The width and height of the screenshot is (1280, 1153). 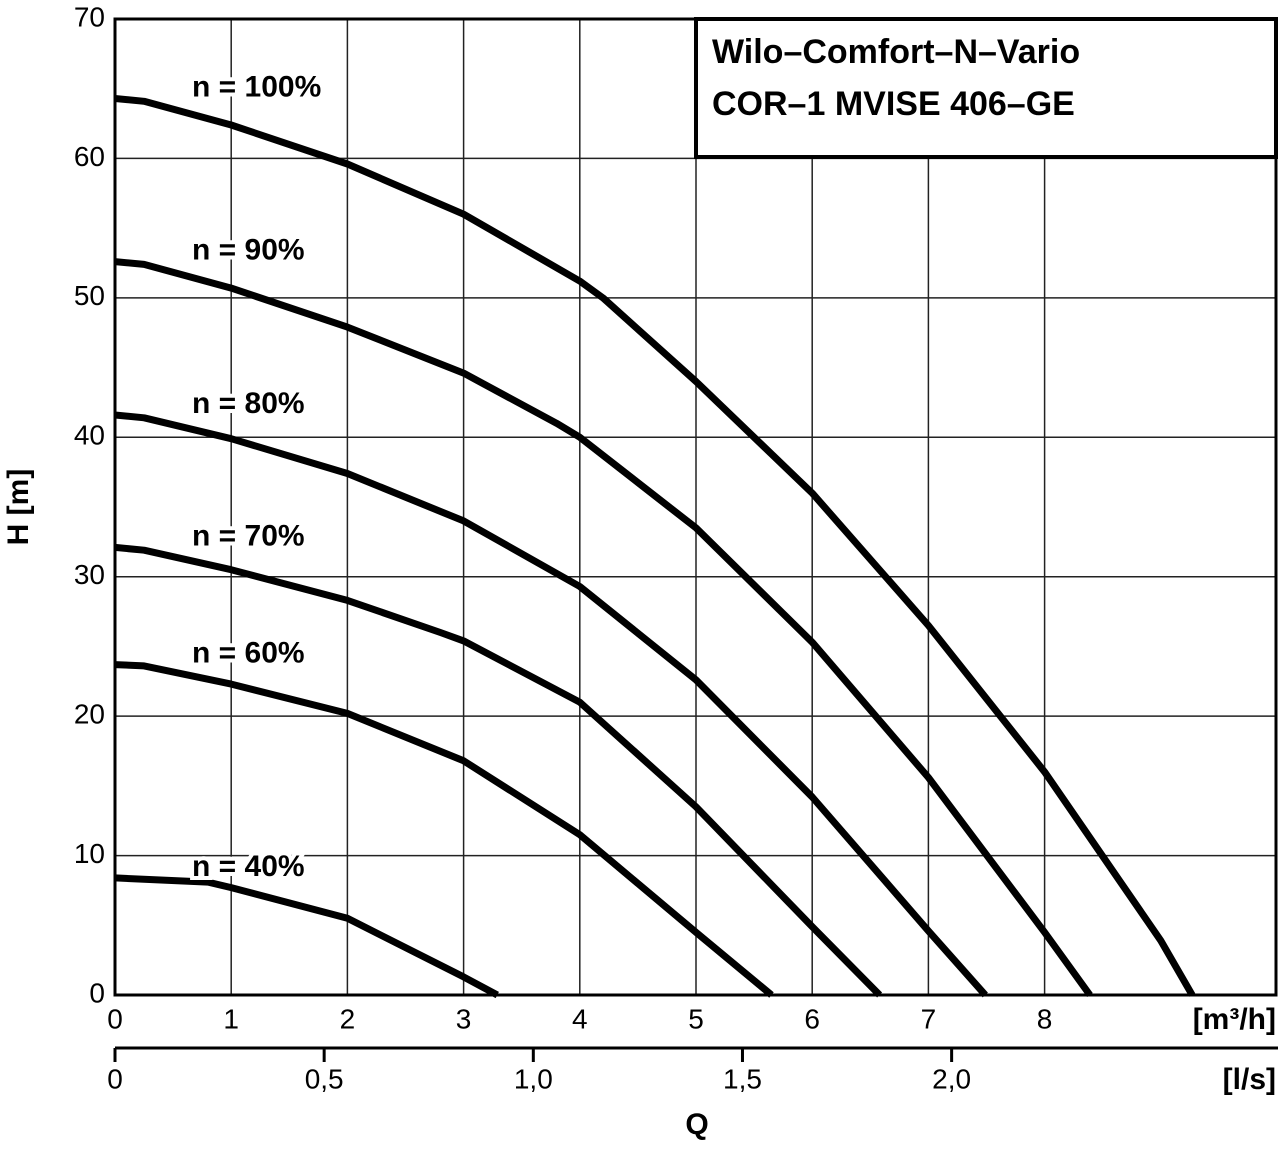 What do you see at coordinates (696, 1018) in the screenshot?
I see `x-tick-label: 5` at bounding box center [696, 1018].